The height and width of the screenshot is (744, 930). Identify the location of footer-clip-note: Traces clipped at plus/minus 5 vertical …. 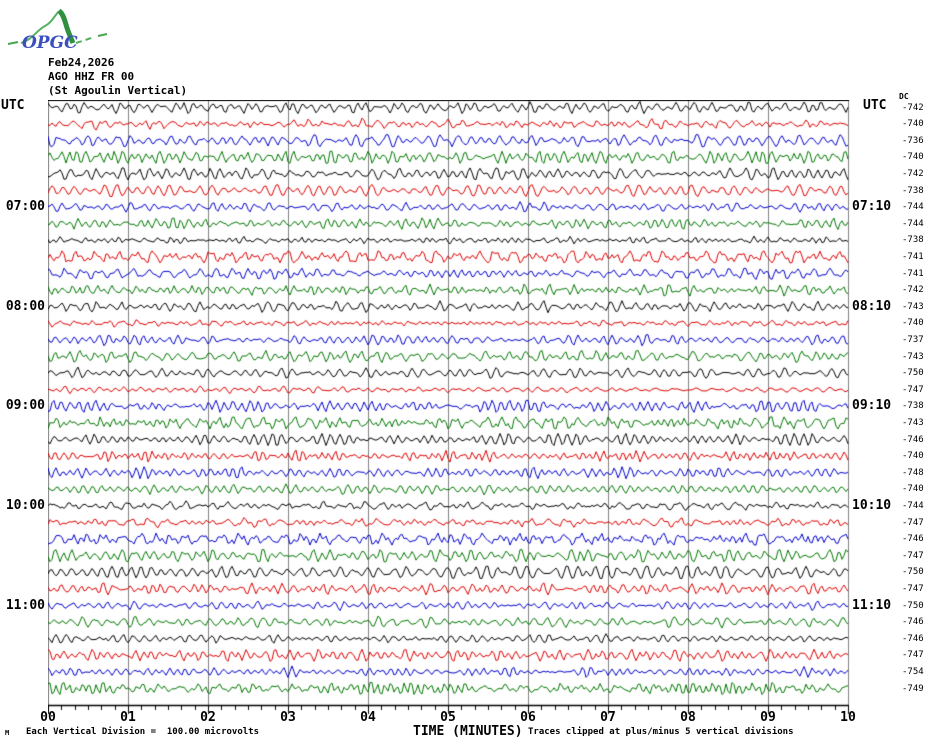
(661, 732).